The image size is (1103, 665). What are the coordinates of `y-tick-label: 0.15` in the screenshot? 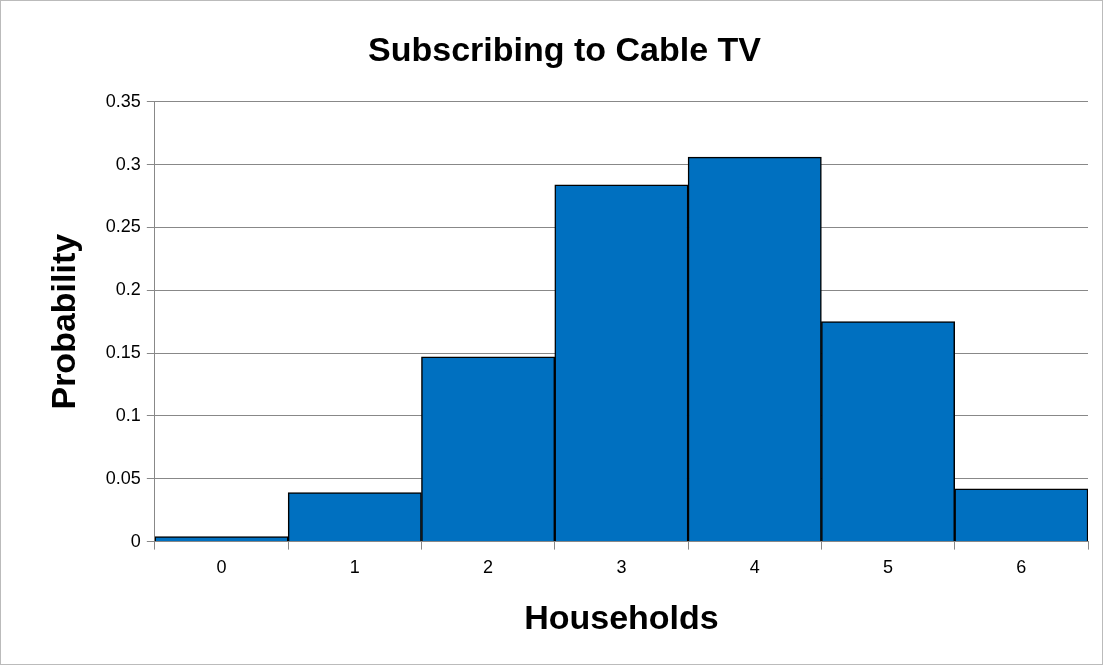 It's located at (123, 352).